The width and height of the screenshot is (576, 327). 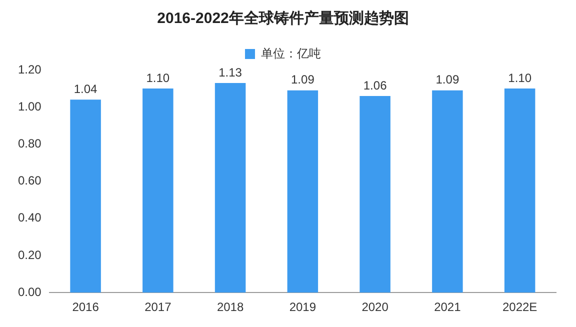 I want to click on x-tick-label: 2020, so click(x=375, y=307).